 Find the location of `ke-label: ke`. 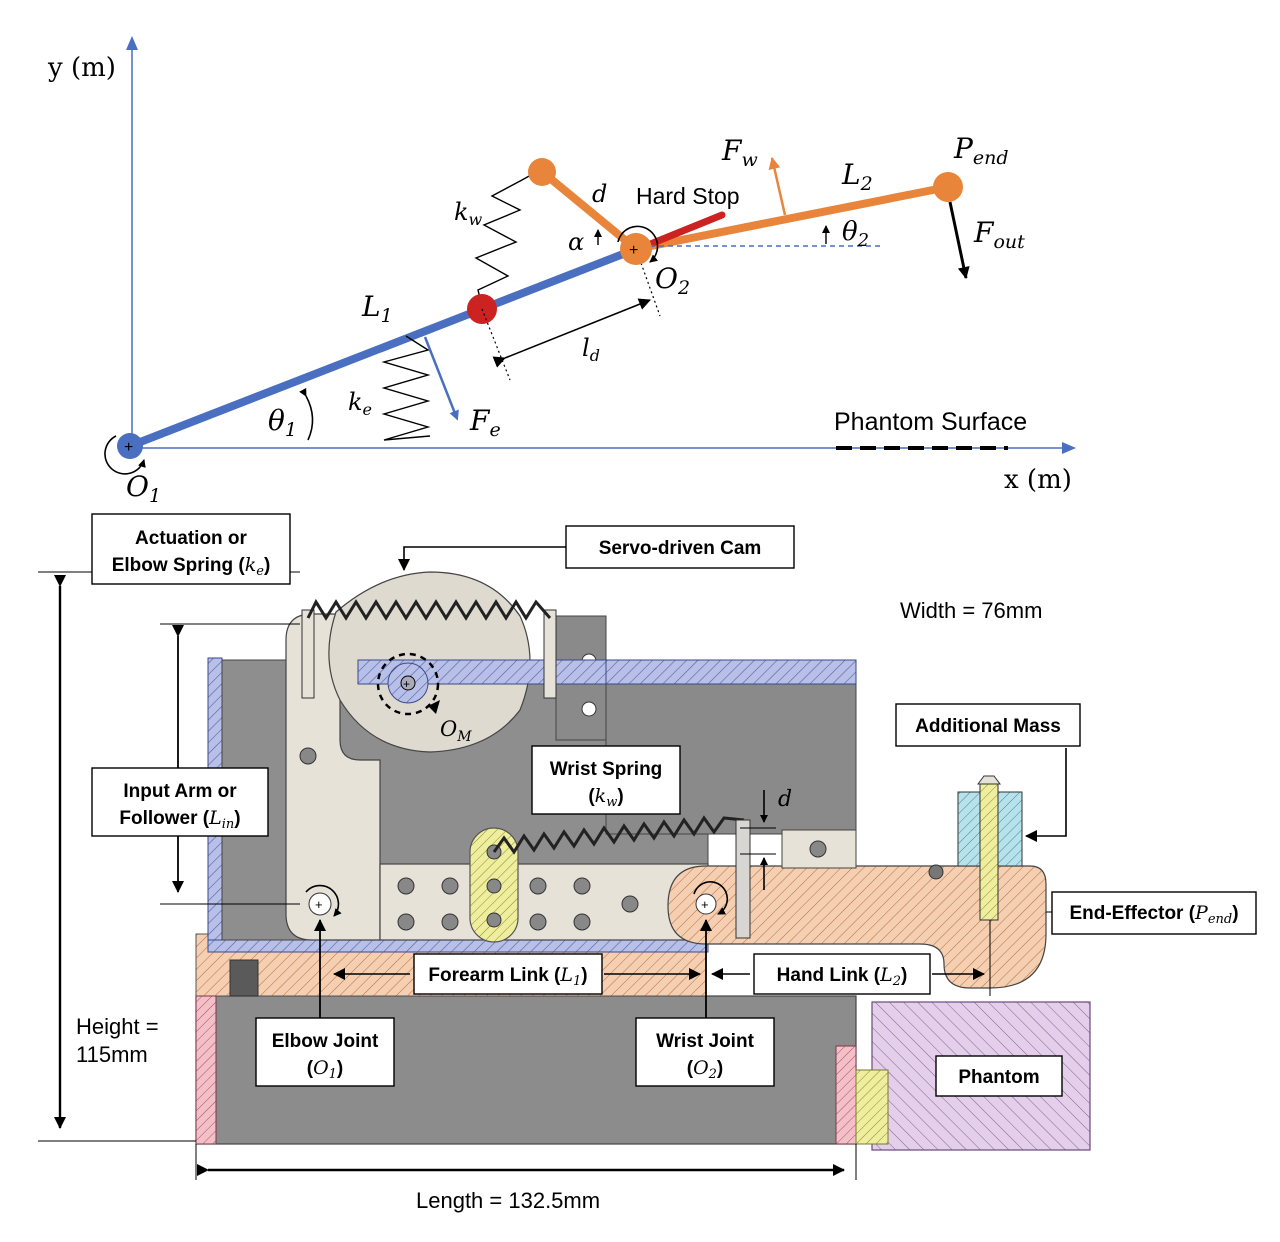

ke-label: ke is located at coordinates (360, 403).